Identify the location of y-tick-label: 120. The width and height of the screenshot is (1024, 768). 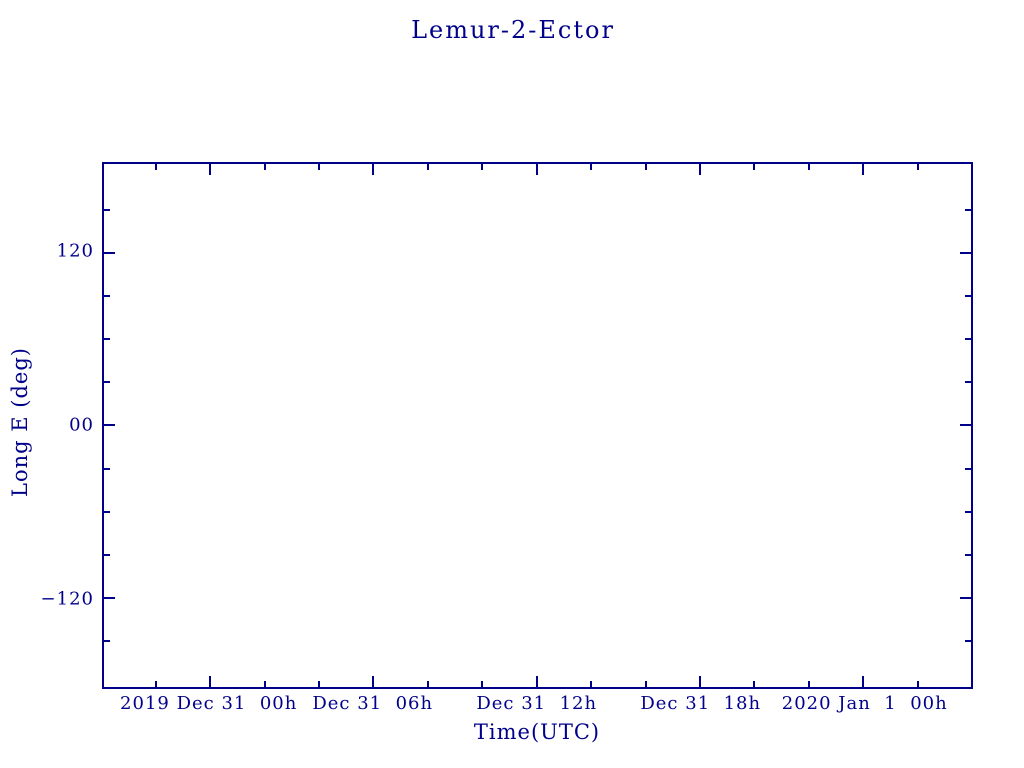
(75, 251).